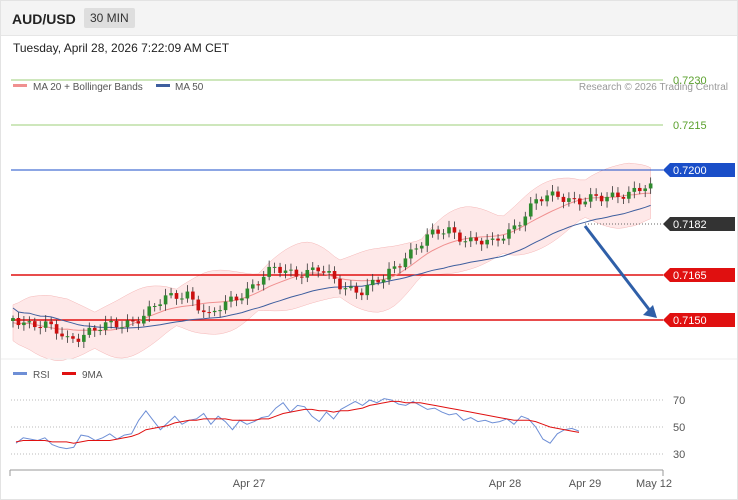  What do you see at coordinates (654, 484) in the screenshot?
I see `x-tick-label: May 12` at bounding box center [654, 484].